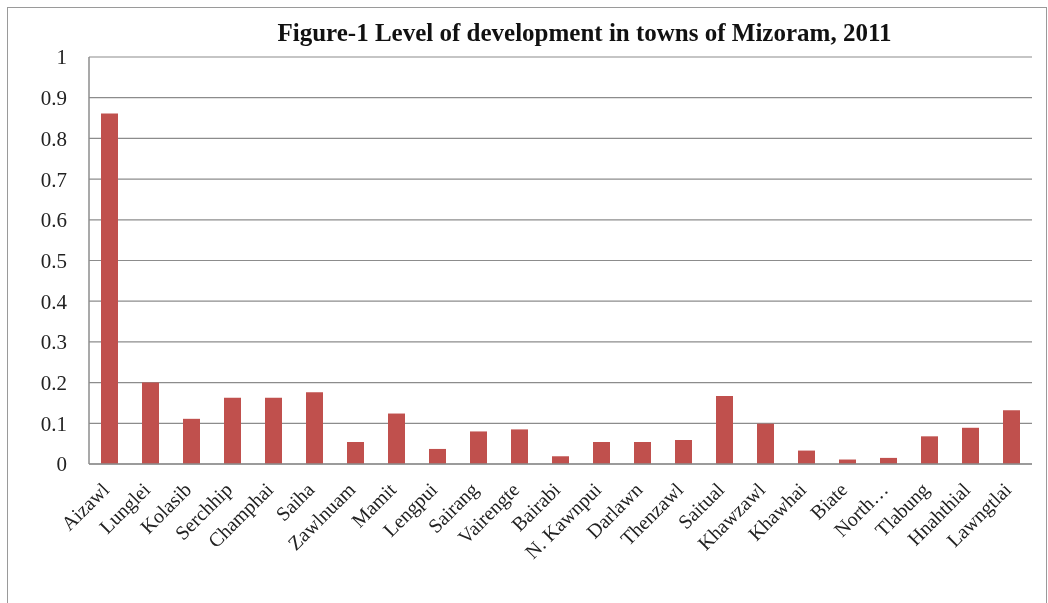 The image size is (1048, 603). Describe the element at coordinates (53, 423) in the screenshot. I see `y-tick-label: 0.1` at that location.